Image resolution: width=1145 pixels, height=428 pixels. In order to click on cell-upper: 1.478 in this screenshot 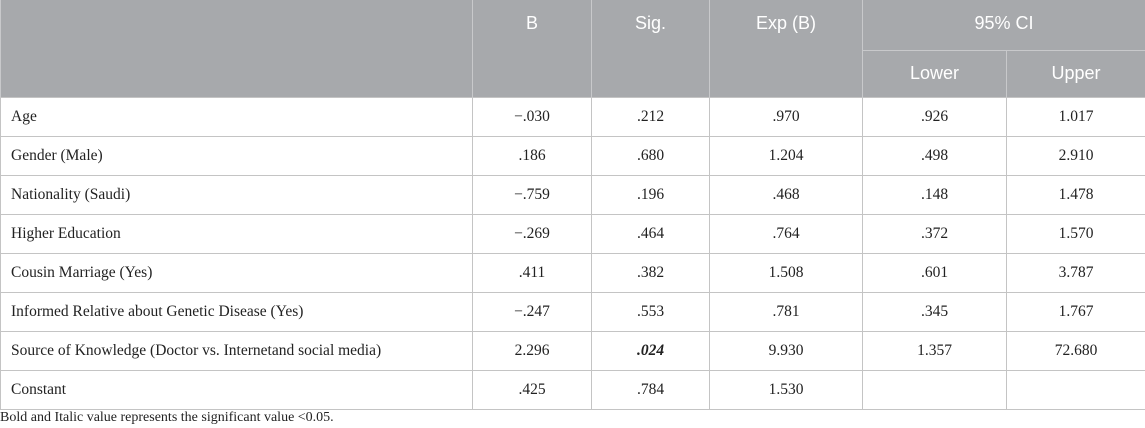, I will do `click(1075, 194)`.